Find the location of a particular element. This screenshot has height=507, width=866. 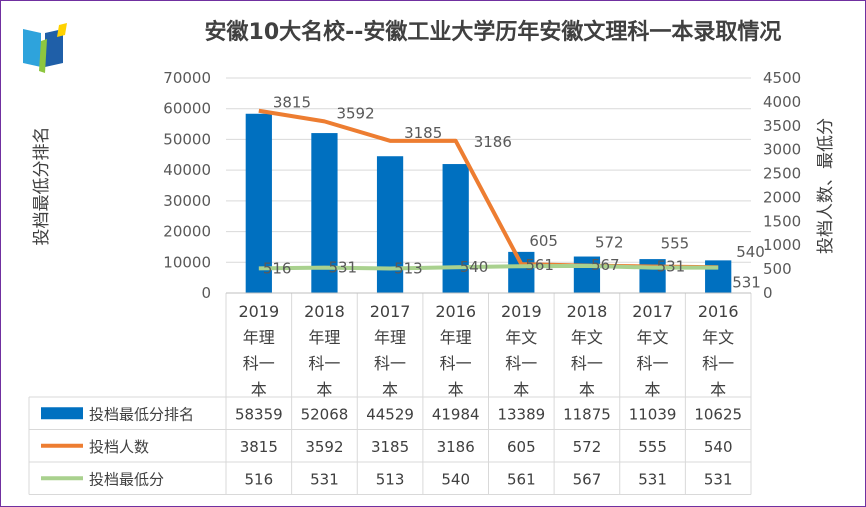

right-tick-label: 4000 is located at coordinates (782, 102).